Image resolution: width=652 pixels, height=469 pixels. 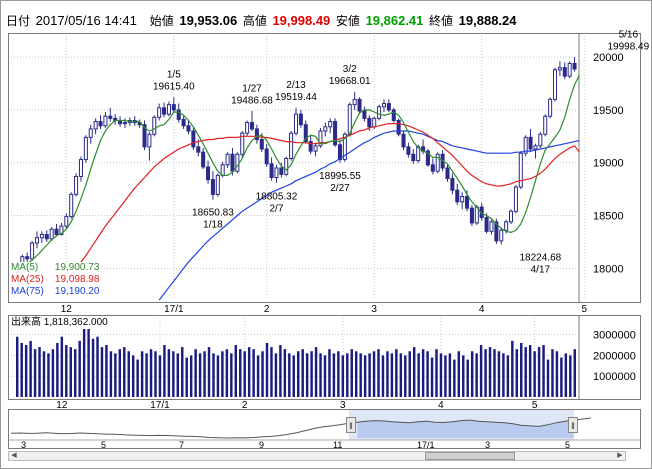 I want to click on scroll-left-arrow: ◀, so click(x=14, y=455).